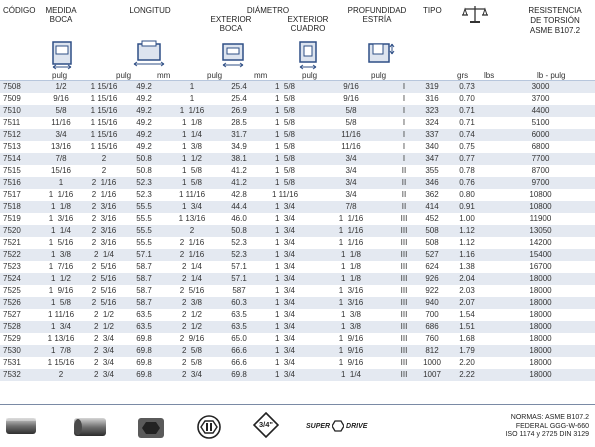  What do you see at coordinates (540, 219) in the screenshot?
I see `table-cell: 11900` at bounding box center [540, 219].